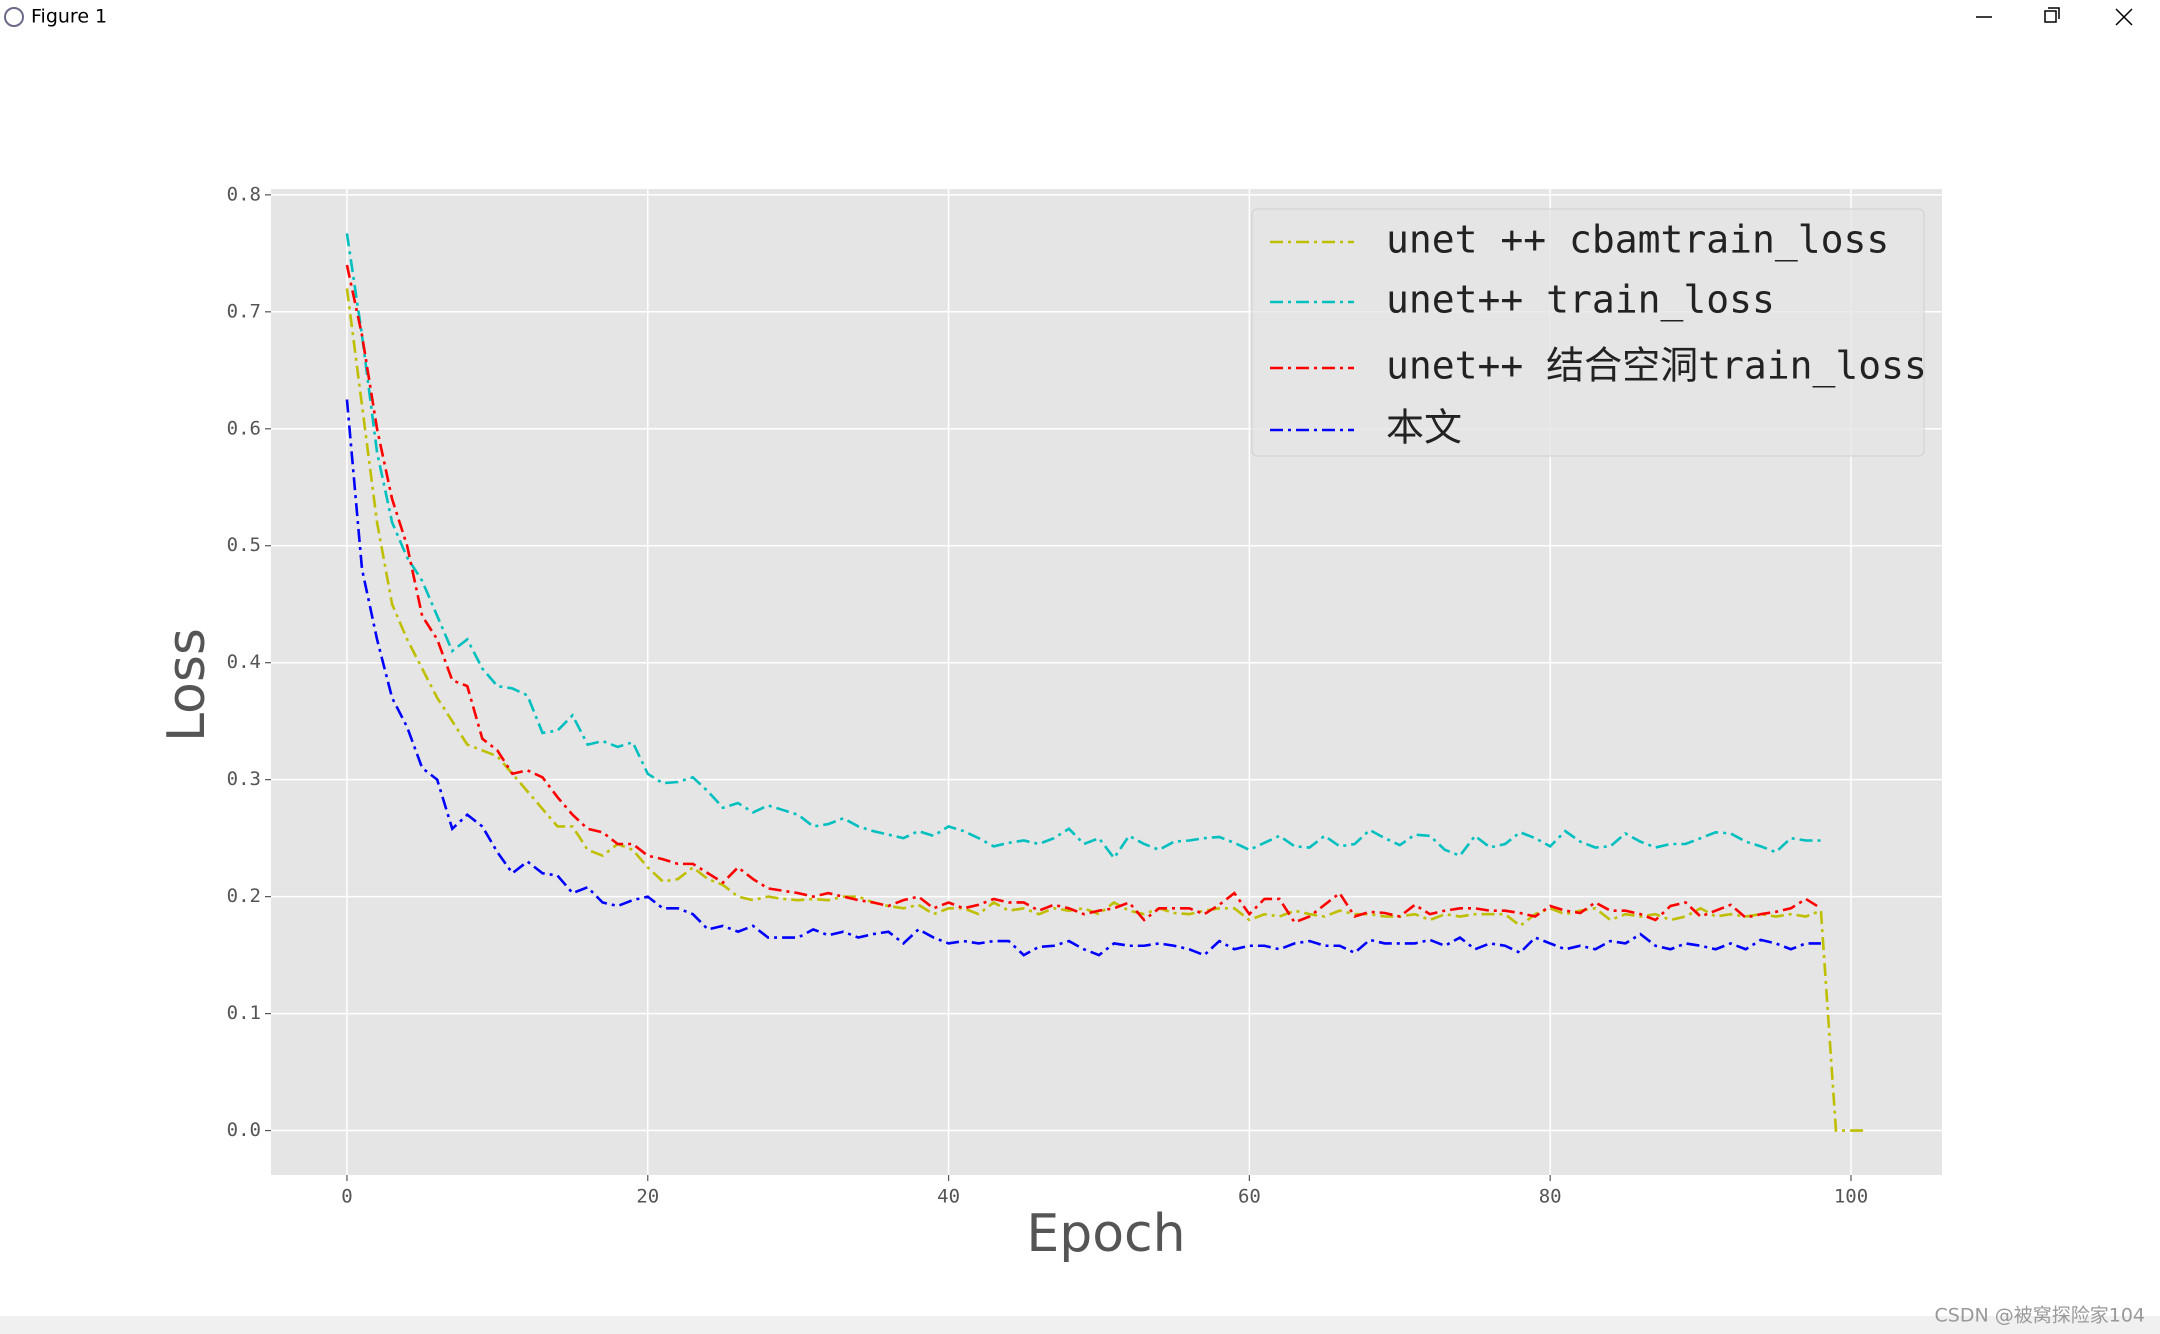  What do you see at coordinates (1424, 428) in the screenshot?
I see `legend-label: 本文` at bounding box center [1424, 428].